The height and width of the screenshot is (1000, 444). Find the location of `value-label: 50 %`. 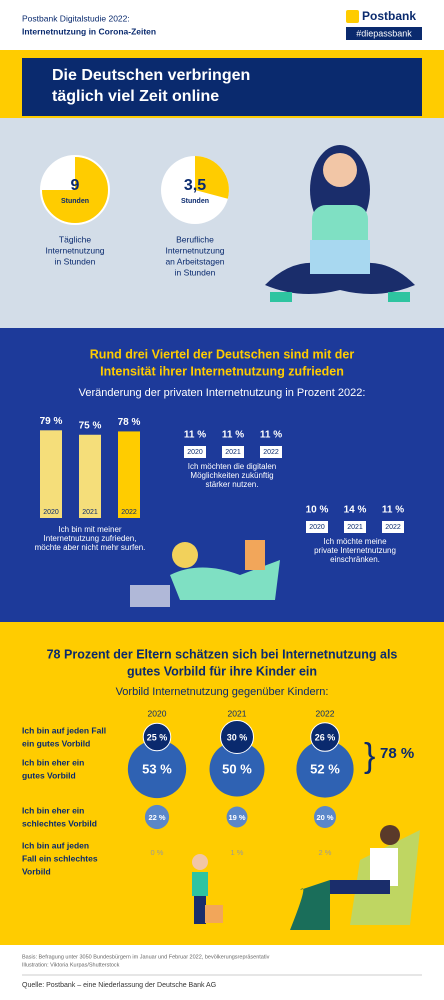

value-label: 50 % is located at coordinates (237, 768).